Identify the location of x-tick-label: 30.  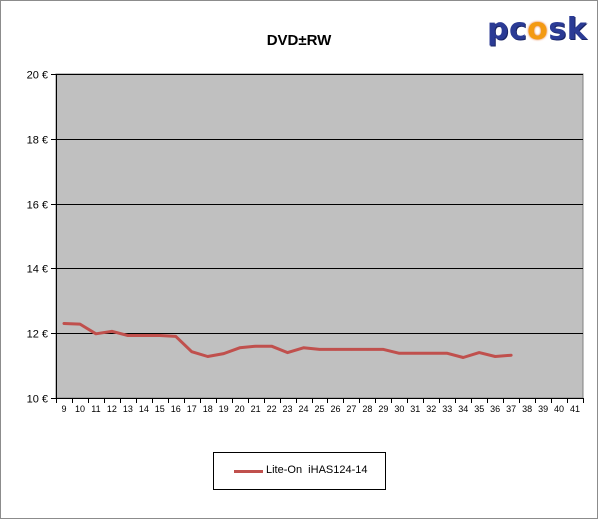
(399, 409).